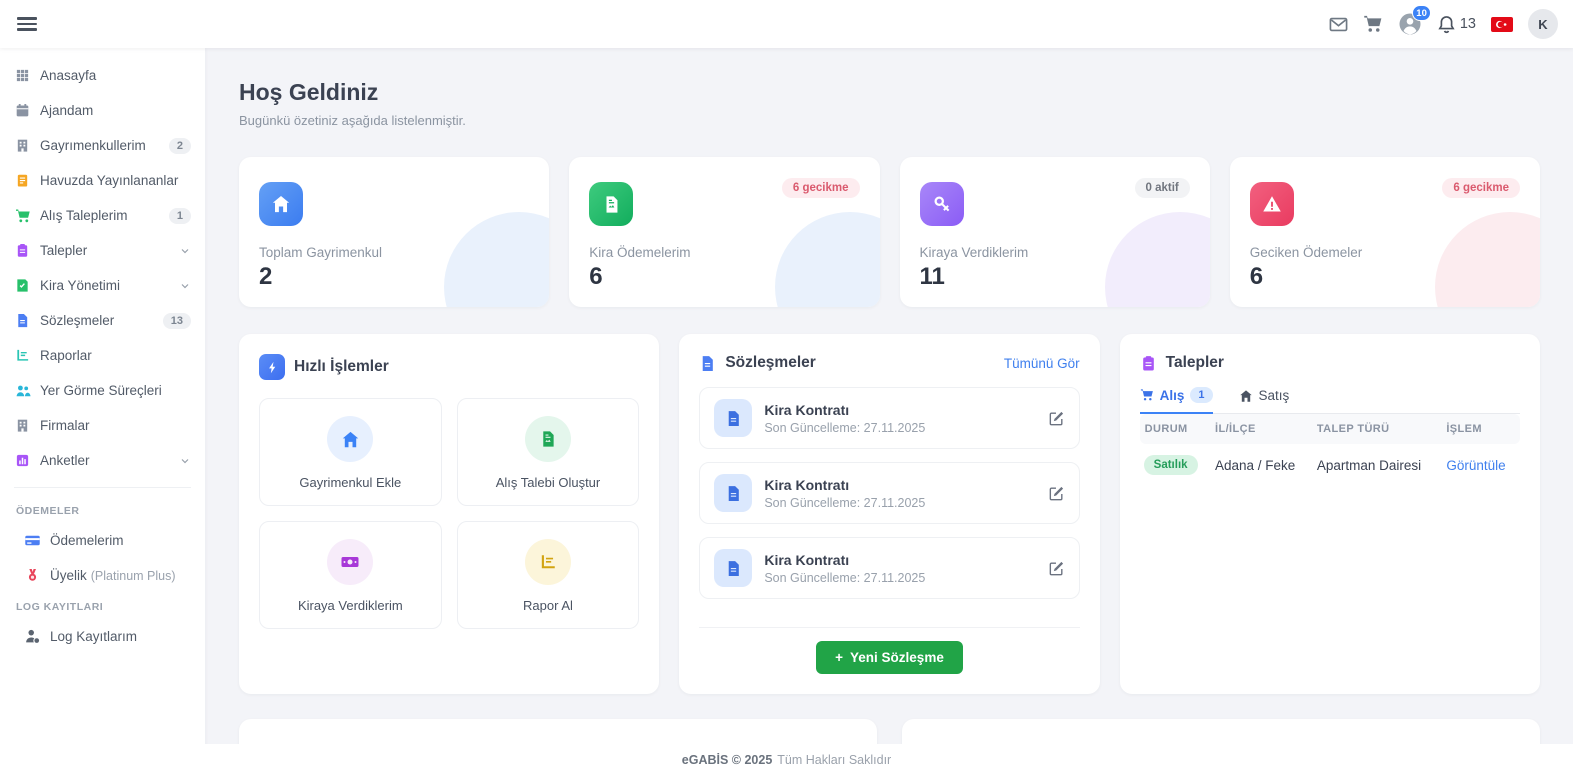  Describe the element at coordinates (724, 232) in the screenshot. I see `stat-card-kira-odemelerim: 6 gecikme Kira Ödemelerim 6` at that location.